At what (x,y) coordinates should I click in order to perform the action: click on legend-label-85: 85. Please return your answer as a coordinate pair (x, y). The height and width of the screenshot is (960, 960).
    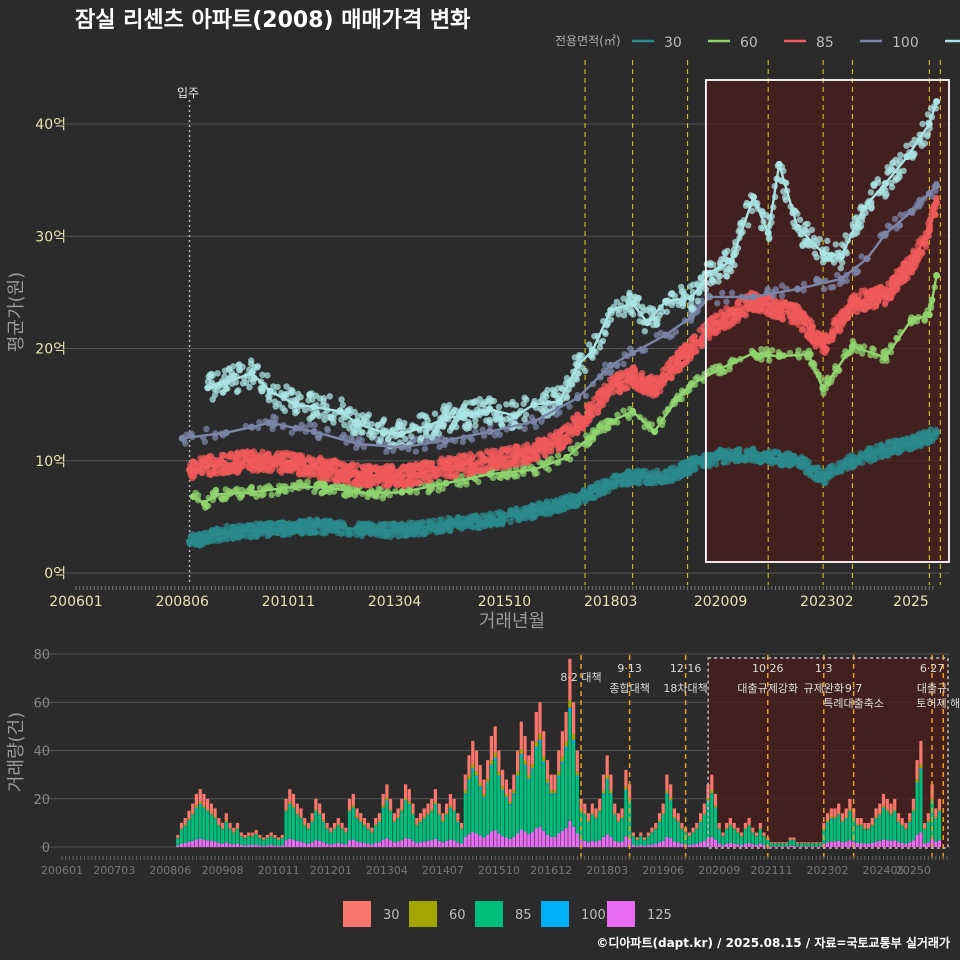
    Looking at the image, I should click on (825, 43).